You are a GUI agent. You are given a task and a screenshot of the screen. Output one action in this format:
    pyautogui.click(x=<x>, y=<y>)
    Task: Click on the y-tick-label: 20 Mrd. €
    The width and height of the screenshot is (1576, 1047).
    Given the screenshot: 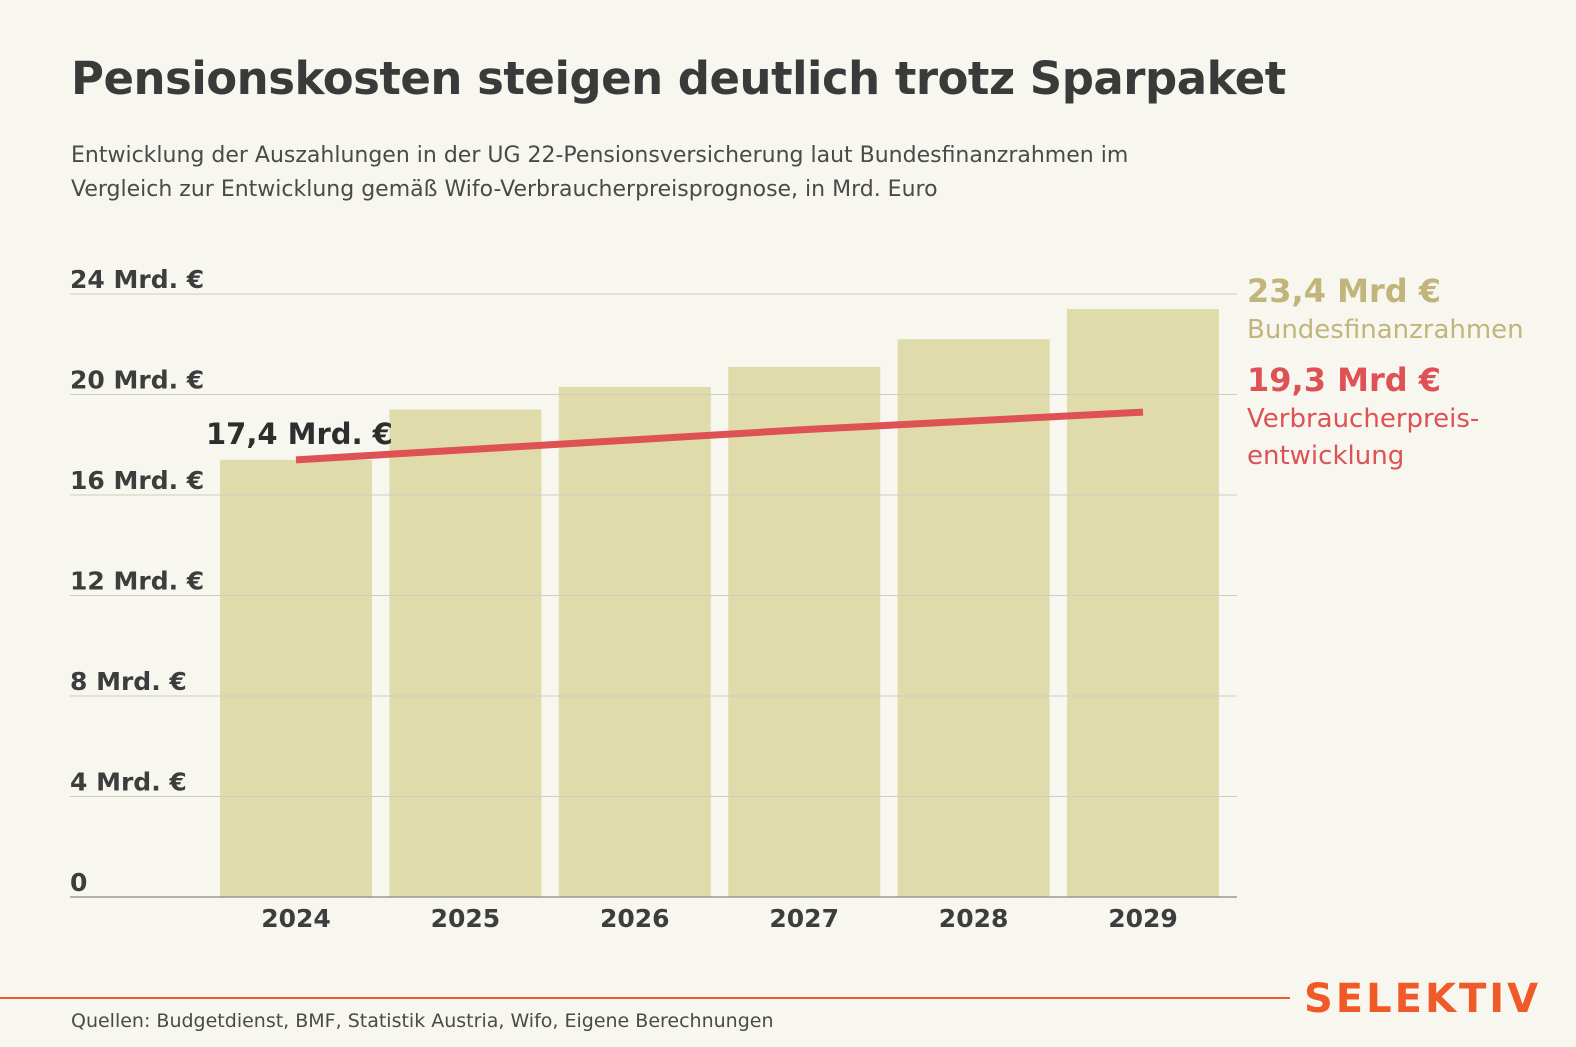 What is the action you would take?
    pyautogui.click(x=137, y=380)
    